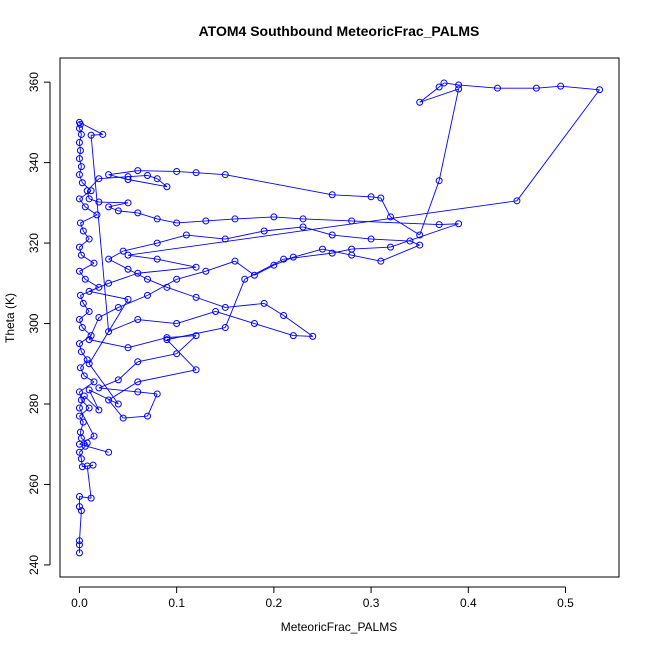 This screenshot has width=650, height=650. Describe the element at coordinates (34, 162) in the screenshot. I see `y-tick-label: 340` at that location.